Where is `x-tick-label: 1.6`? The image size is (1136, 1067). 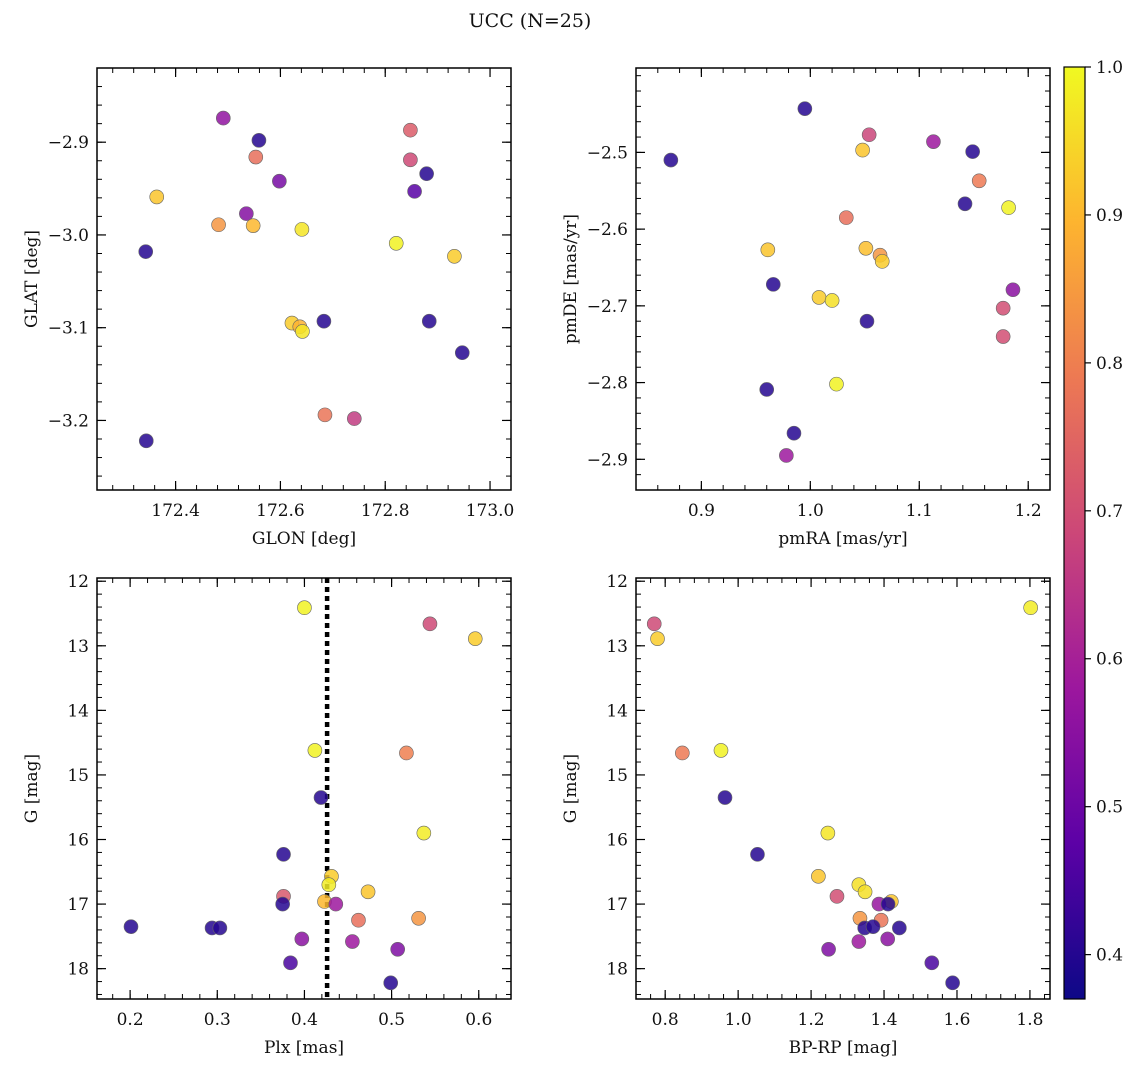
x-tick-label: 1.6 is located at coordinates (956, 1020).